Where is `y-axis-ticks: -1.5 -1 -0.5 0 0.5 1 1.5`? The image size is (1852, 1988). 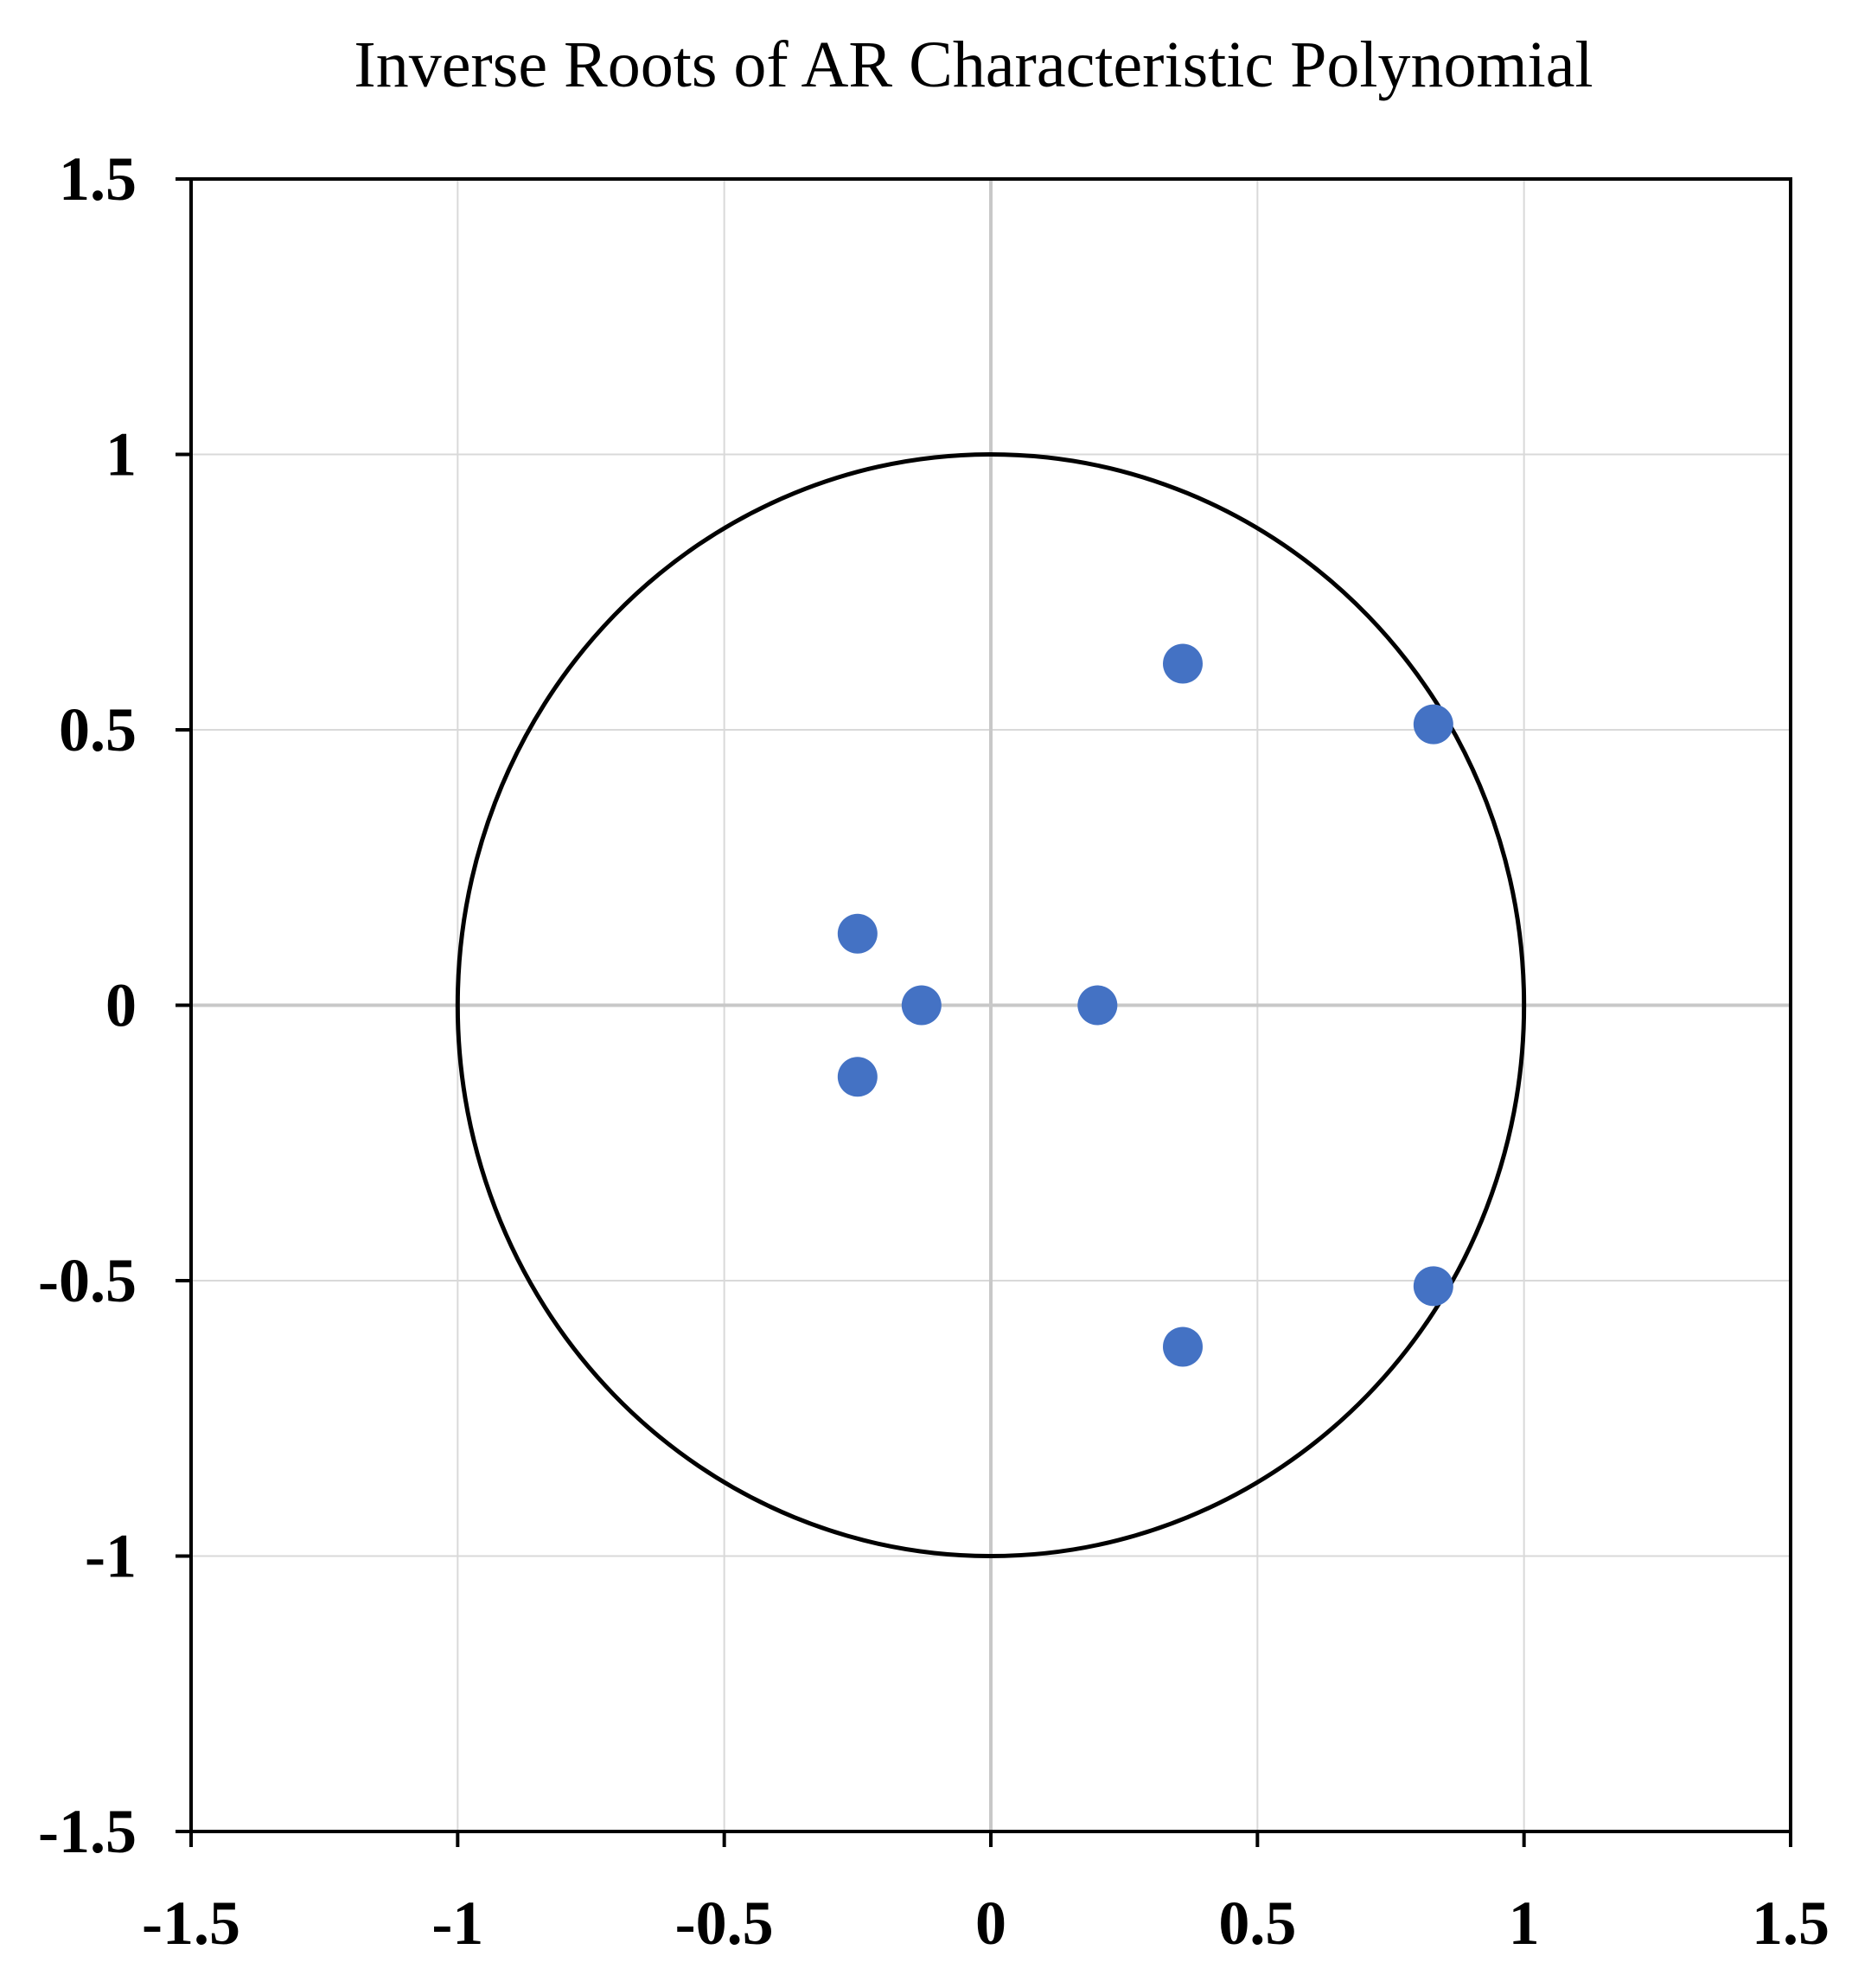 y-axis-ticks: -1.5 -1 -0.5 0 0.5 1 1.5 is located at coordinates (115, 1005).